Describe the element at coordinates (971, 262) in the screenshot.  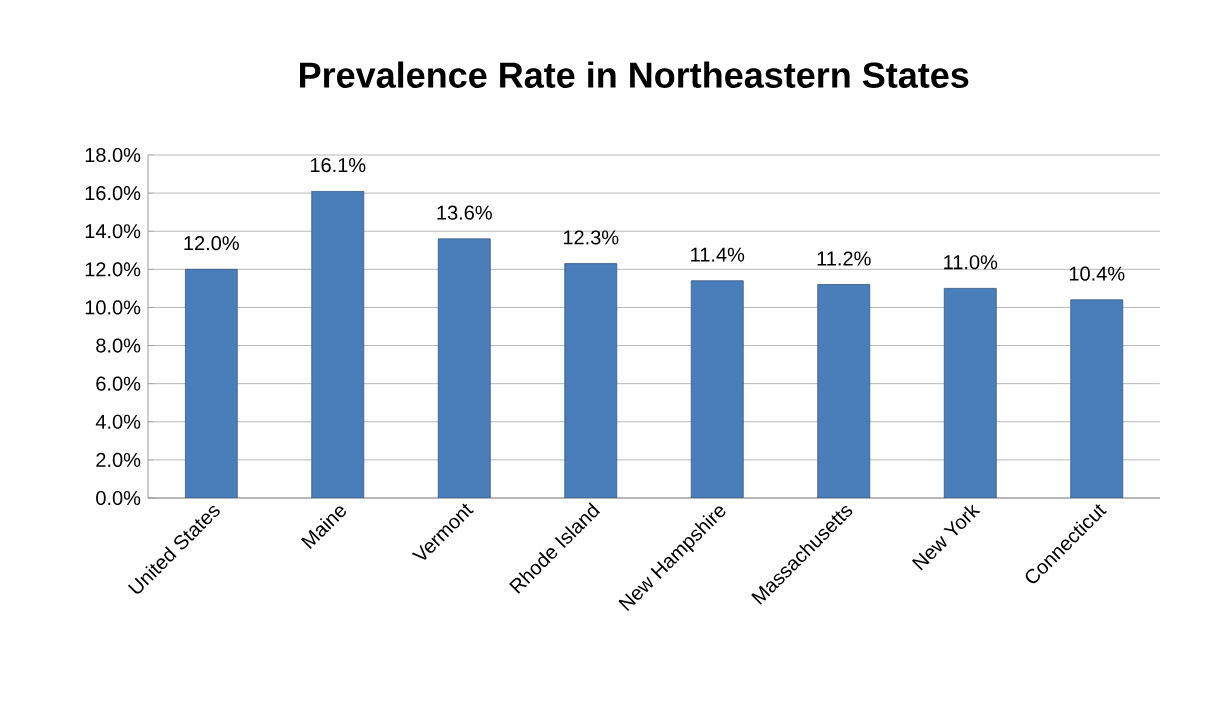
I see `data-label: 11.0%` at that location.